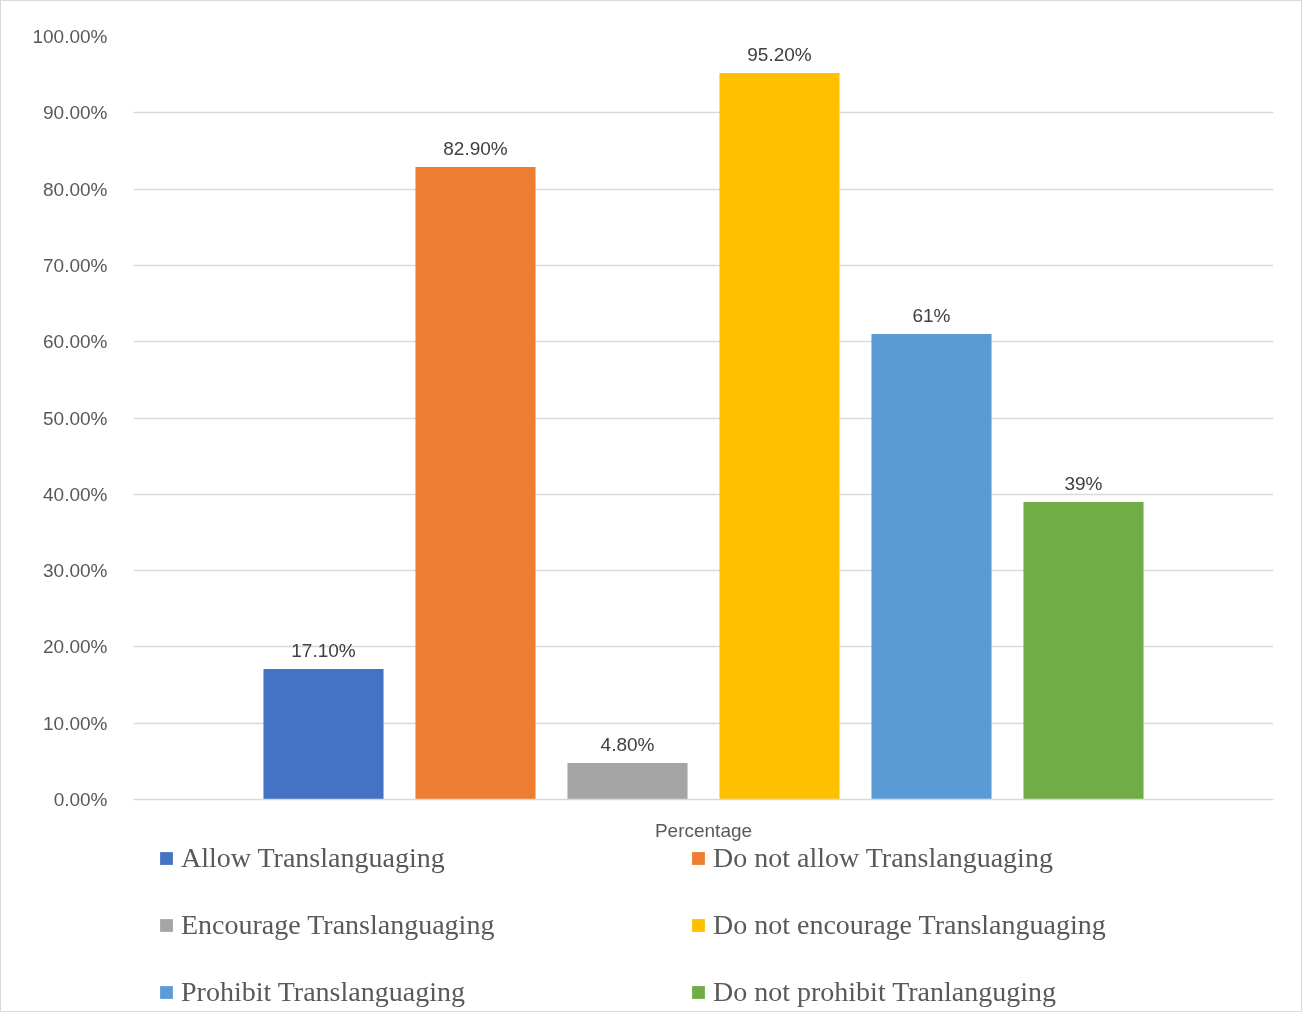 The height and width of the screenshot is (1019, 1310). I want to click on y-tick-label: 10.00%, so click(75, 723).